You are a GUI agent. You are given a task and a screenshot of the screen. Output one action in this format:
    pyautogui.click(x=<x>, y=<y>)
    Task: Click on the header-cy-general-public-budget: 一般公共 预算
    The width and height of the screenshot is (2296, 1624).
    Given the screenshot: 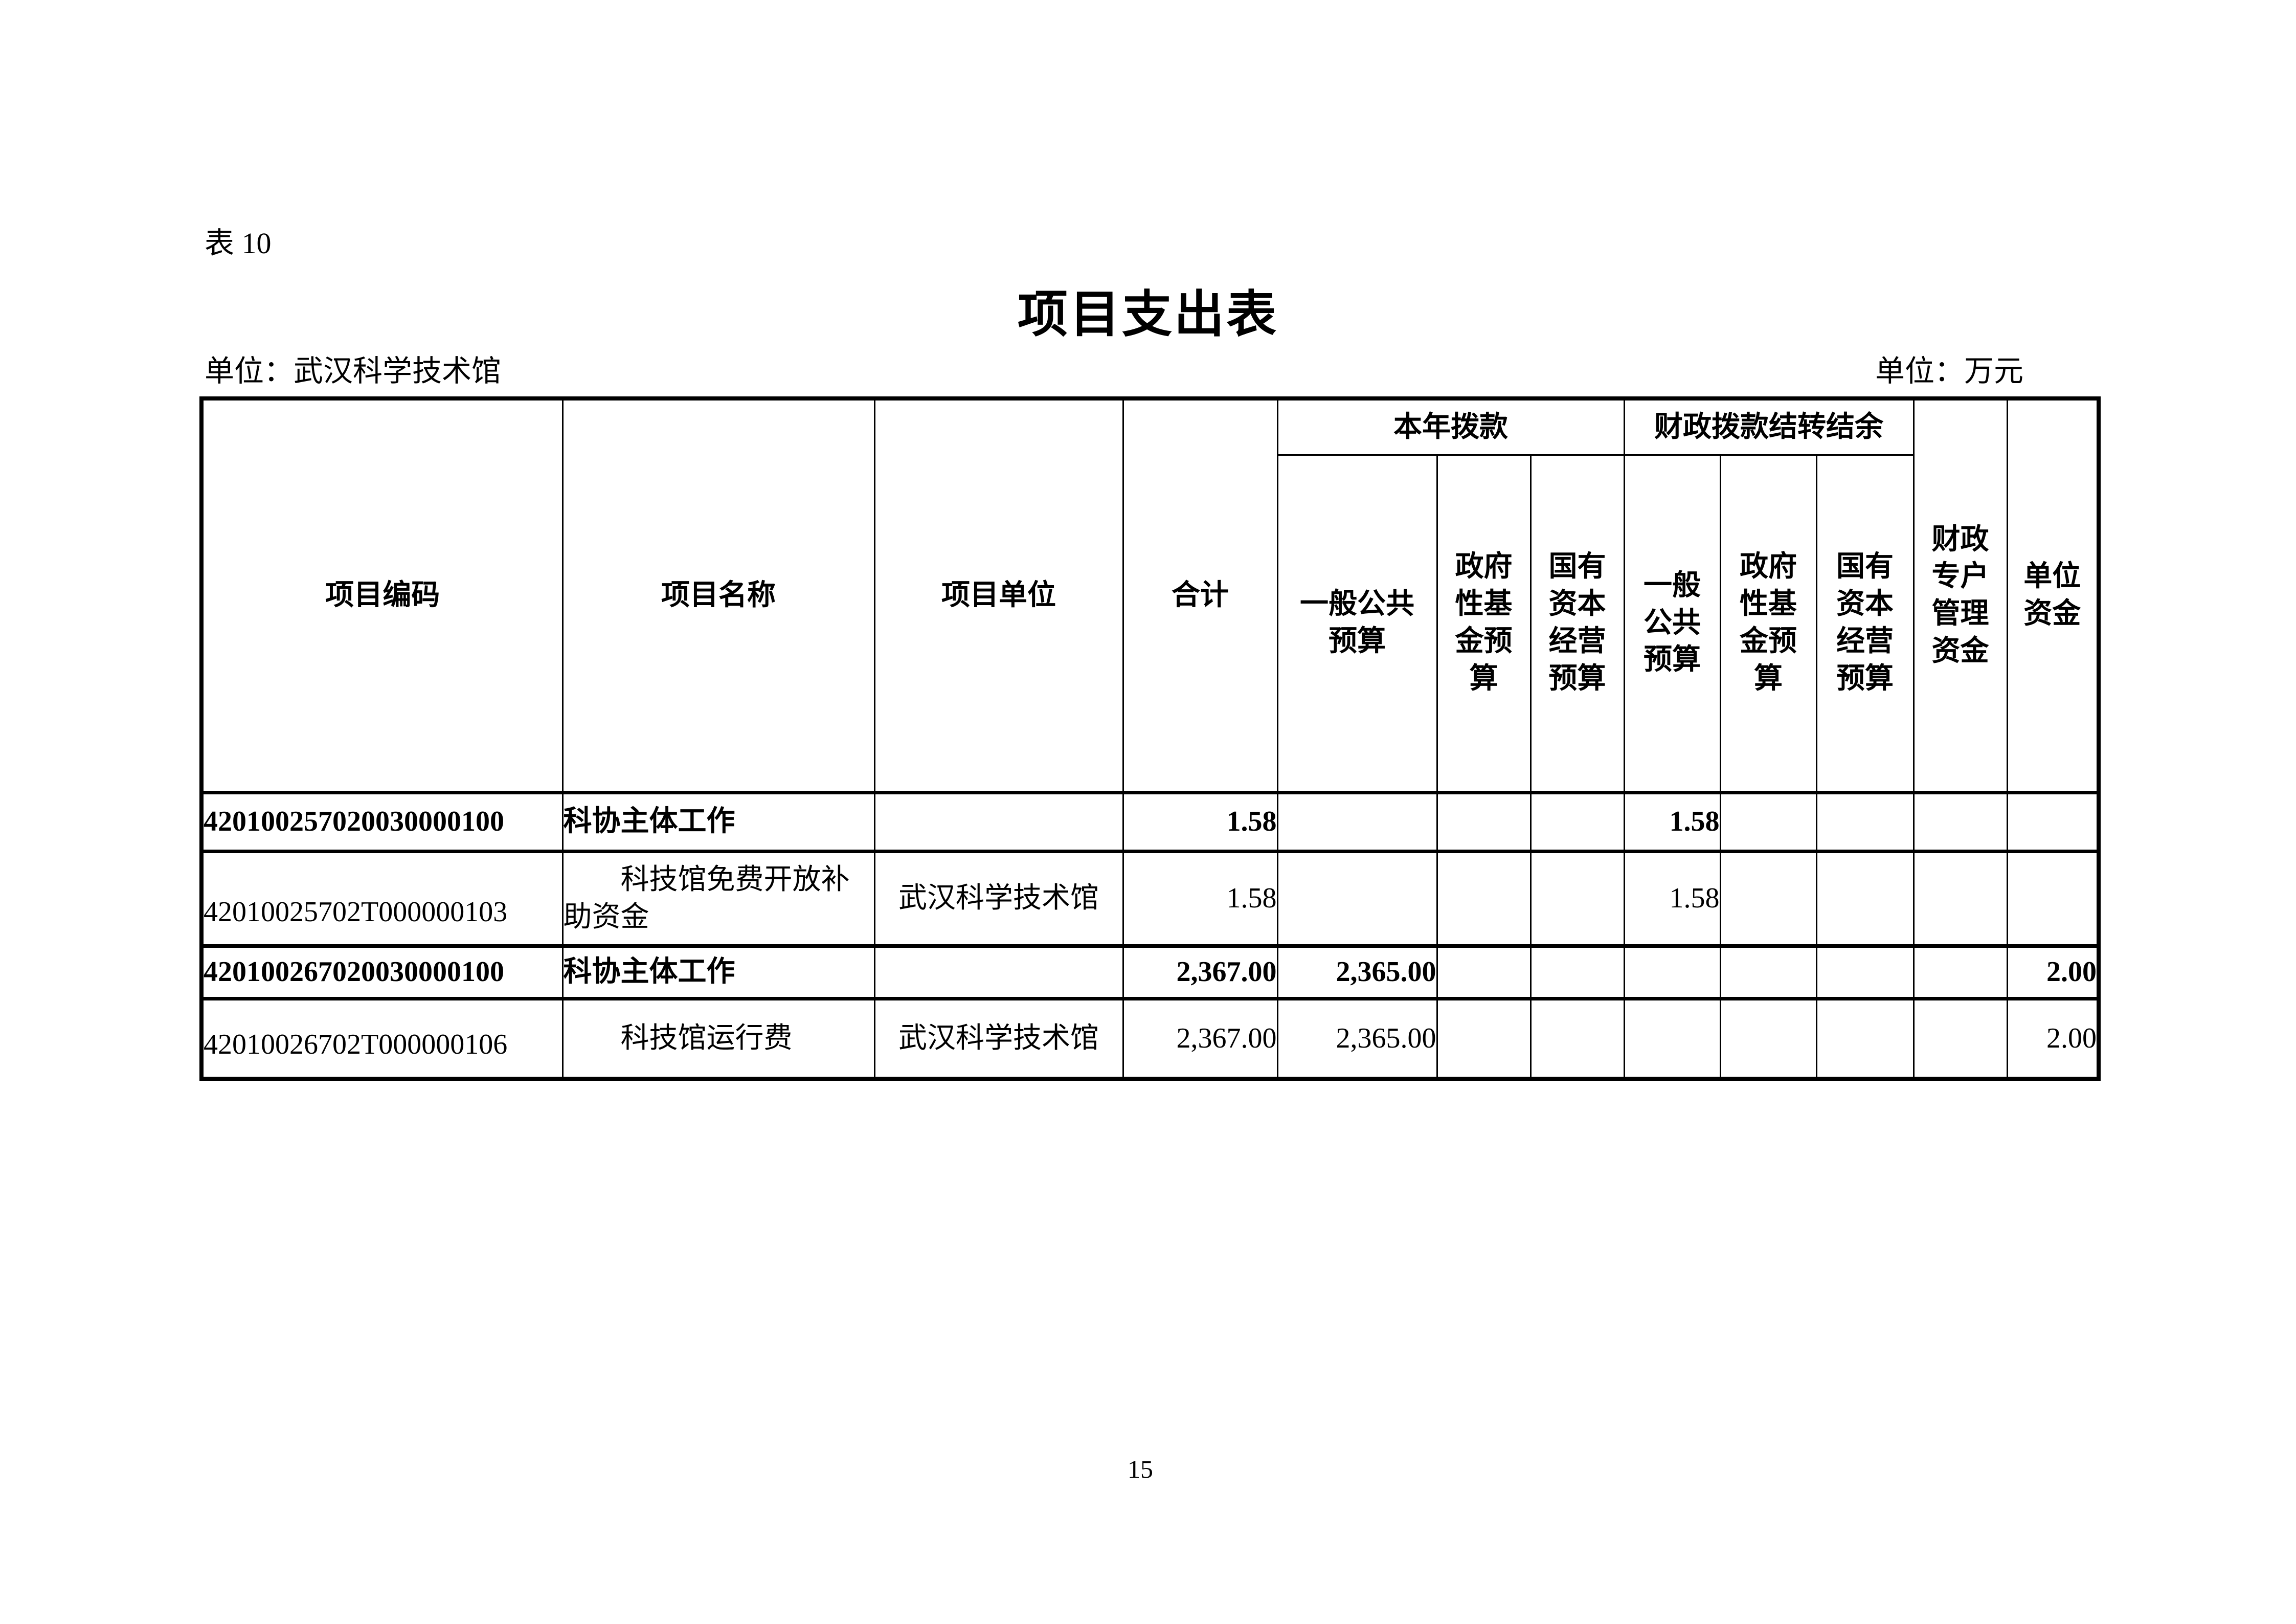 What is the action you would take?
    pyautogui.click(x=1357, y=623)
    